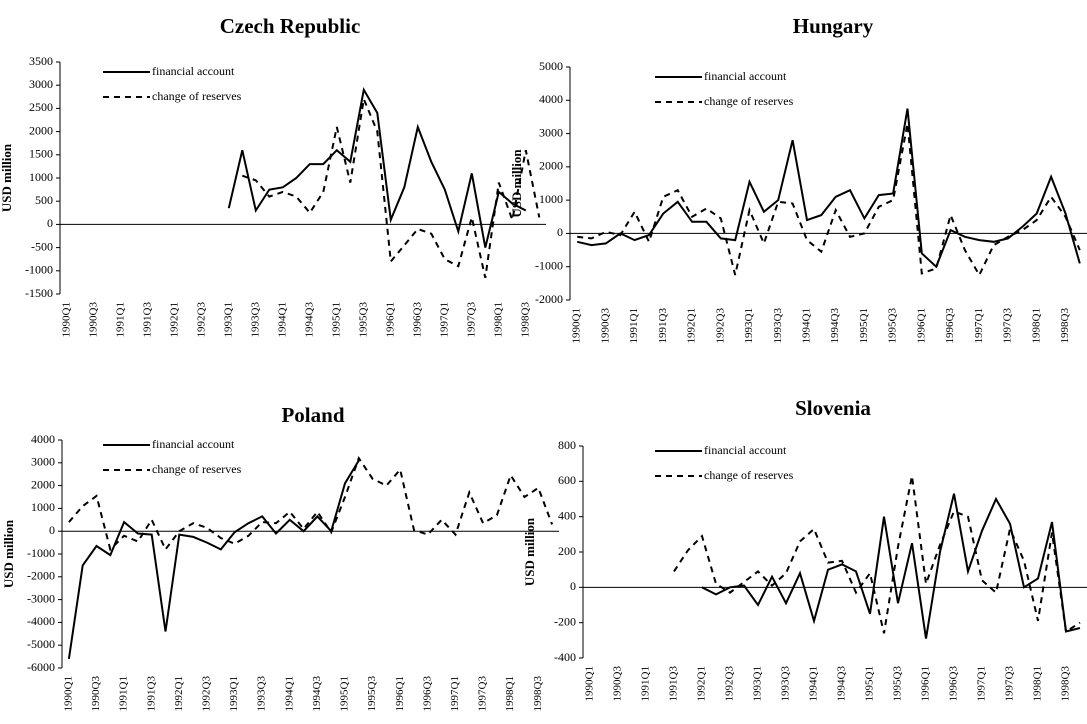  What do you see at coordinates (41, 61) in the screenshot?
I see `y-tick-label: 3500` at bounding box center [41, 61].